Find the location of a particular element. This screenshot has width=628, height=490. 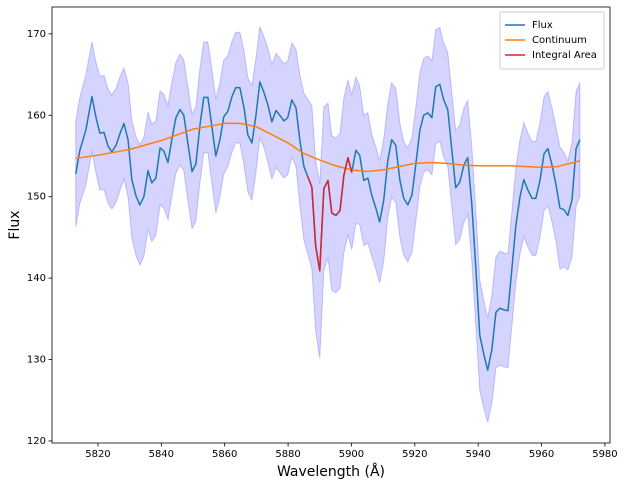

x-tick-label: 5840 is located at coordinates (161, 454).